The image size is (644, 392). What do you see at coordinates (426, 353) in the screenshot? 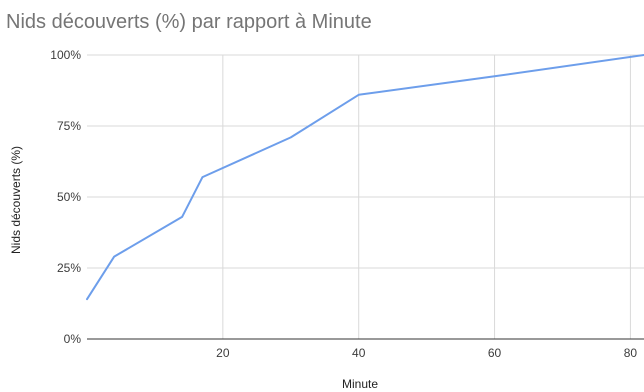
I see `x-axis-ticks: 20 40 60 80` at bounding box center [426, 353].